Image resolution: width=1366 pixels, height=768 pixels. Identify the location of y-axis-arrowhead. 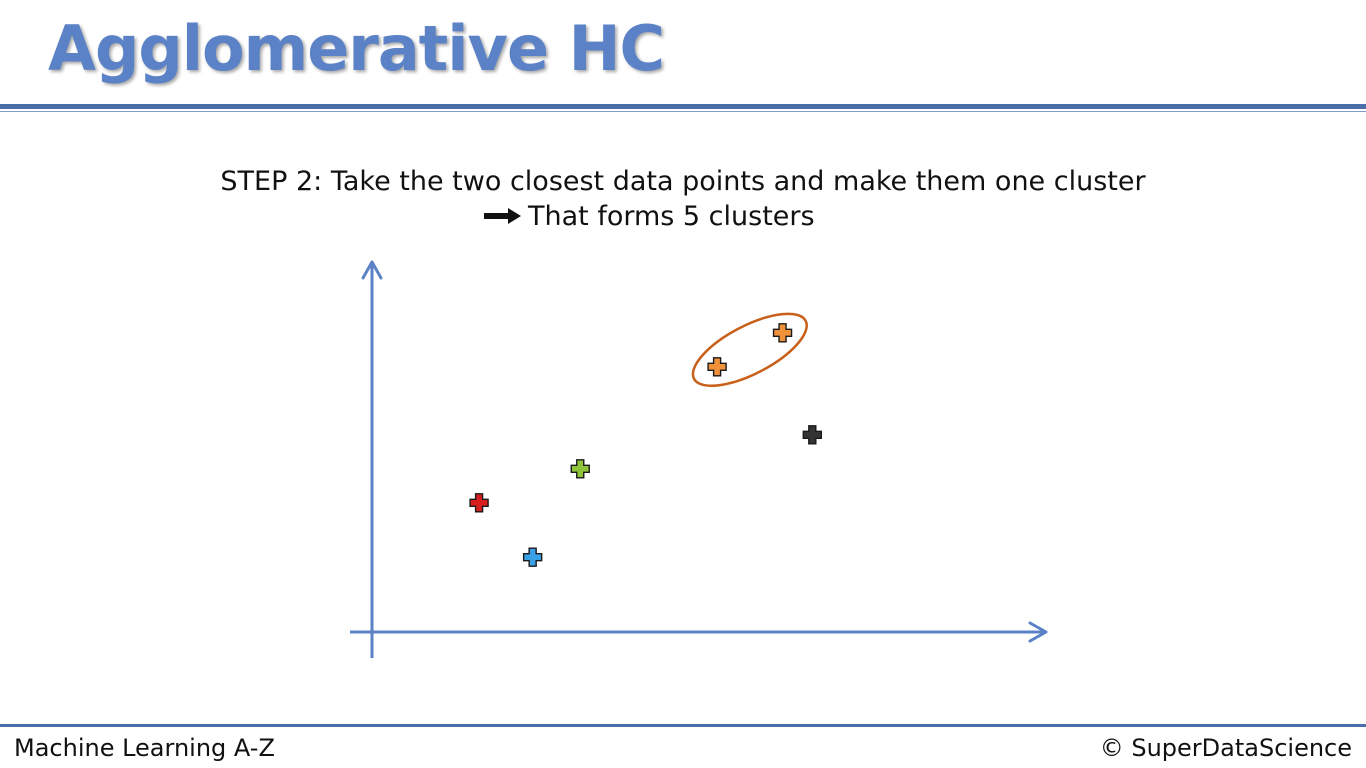
(372, 270).